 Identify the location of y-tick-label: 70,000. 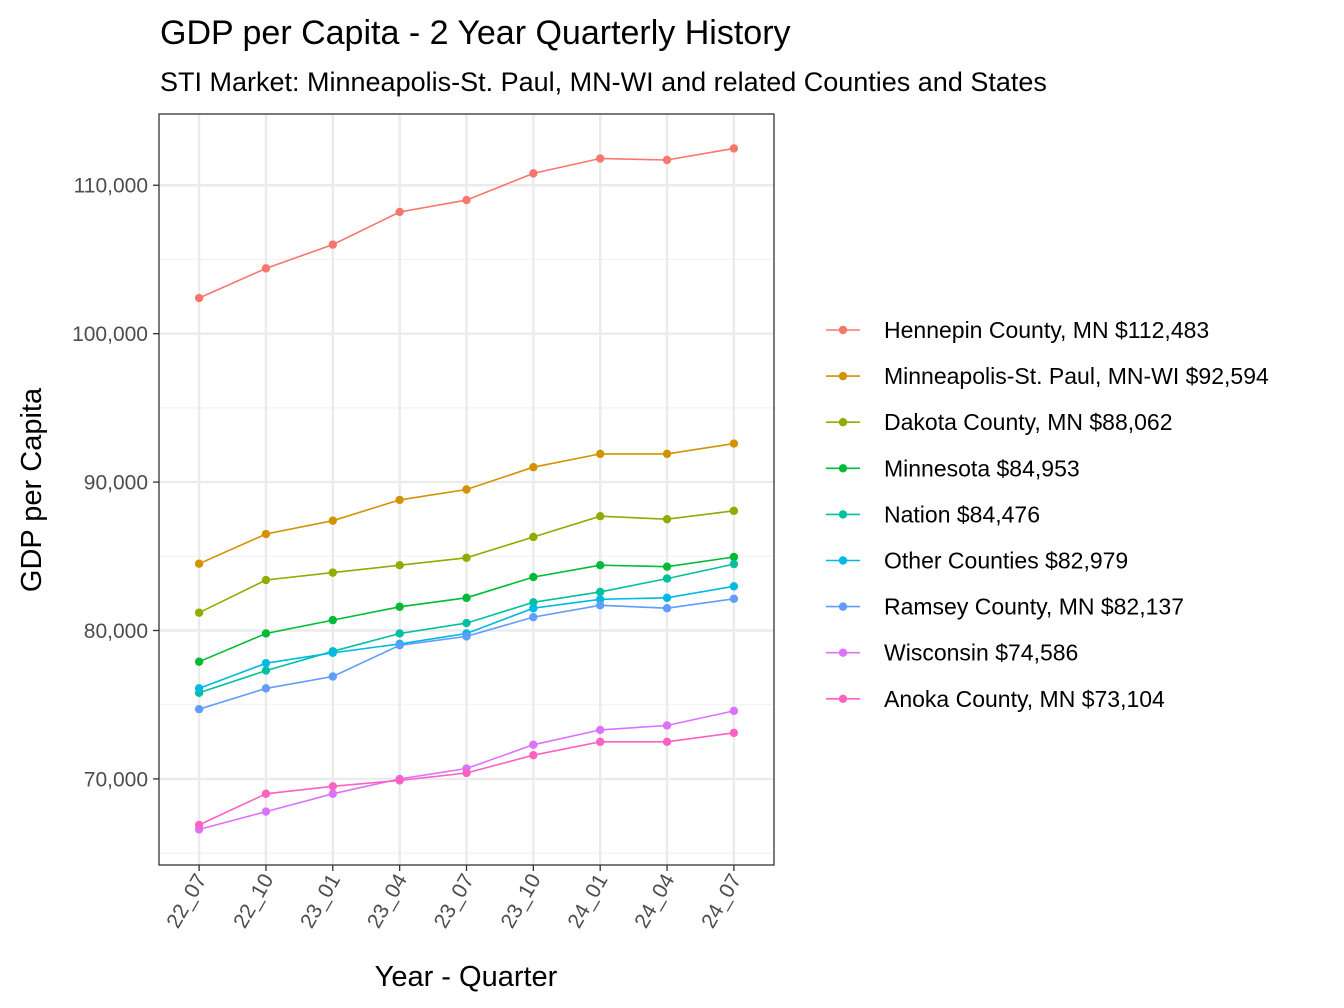
(116, 779).